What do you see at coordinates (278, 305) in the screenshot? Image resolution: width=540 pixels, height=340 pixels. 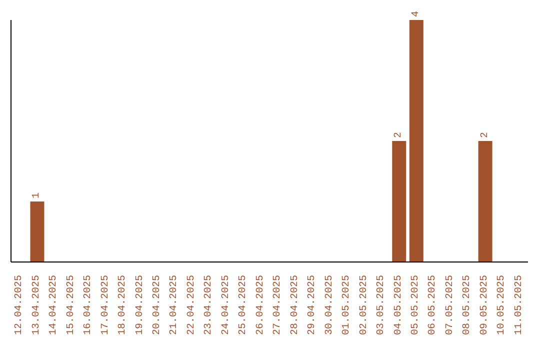 I see `x-tick-label: 27.04.2025` at bounding box center [278, 305].